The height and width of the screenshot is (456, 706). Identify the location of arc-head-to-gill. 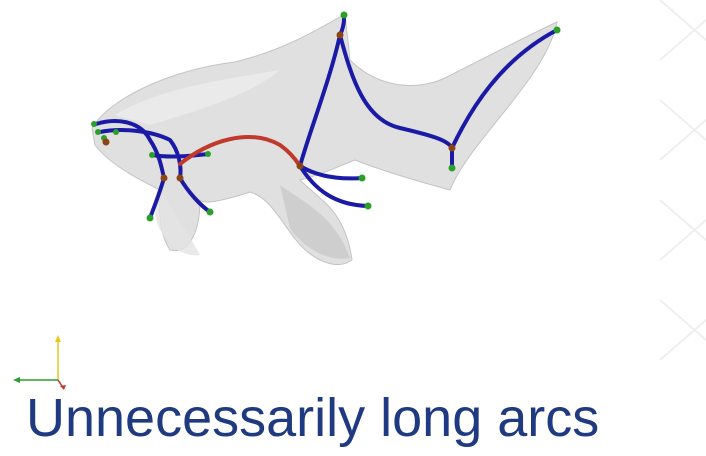
(130, 149).